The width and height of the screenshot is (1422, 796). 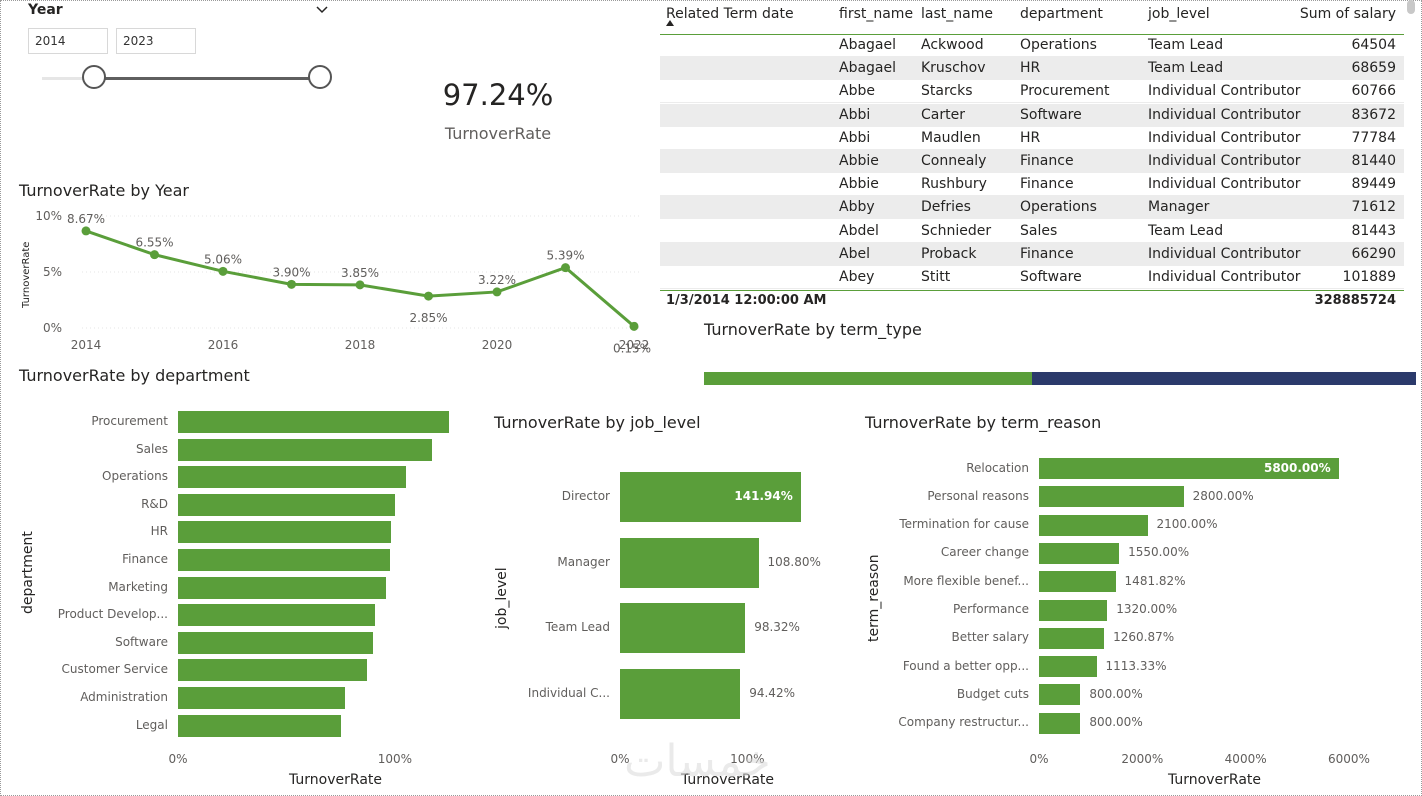 I want to click on category-label: Termination for cause, so click(x=964, y=524).